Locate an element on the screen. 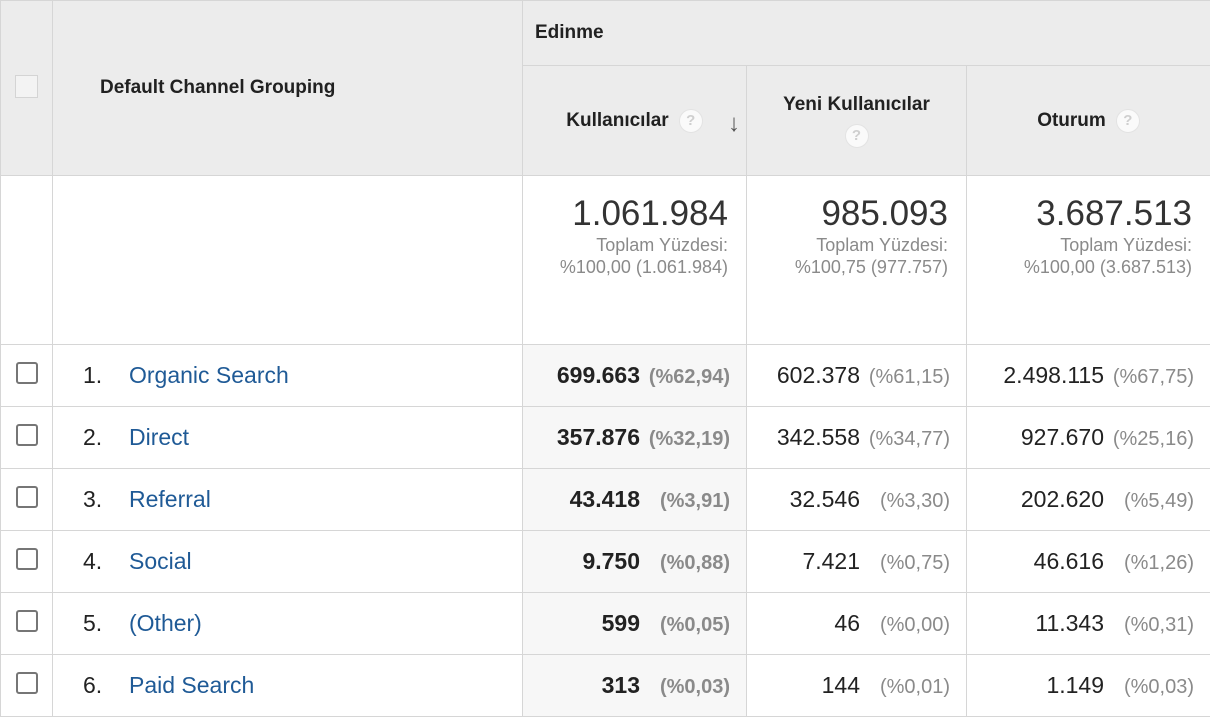 The image size is (1210, 726). channel-link: Organic Search is located at coordinates (209, 375).